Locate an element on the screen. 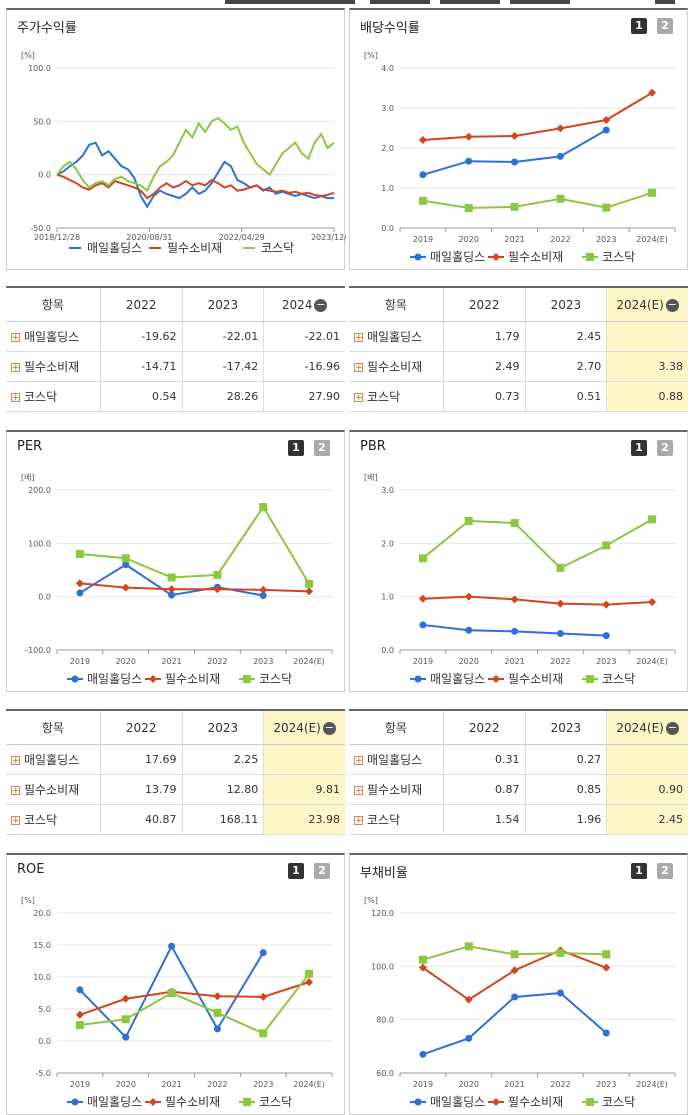 Image resolution: width=691 pixels, height=1115 pixels. y-unit-label: [%] is located at coordinates (28, 900).